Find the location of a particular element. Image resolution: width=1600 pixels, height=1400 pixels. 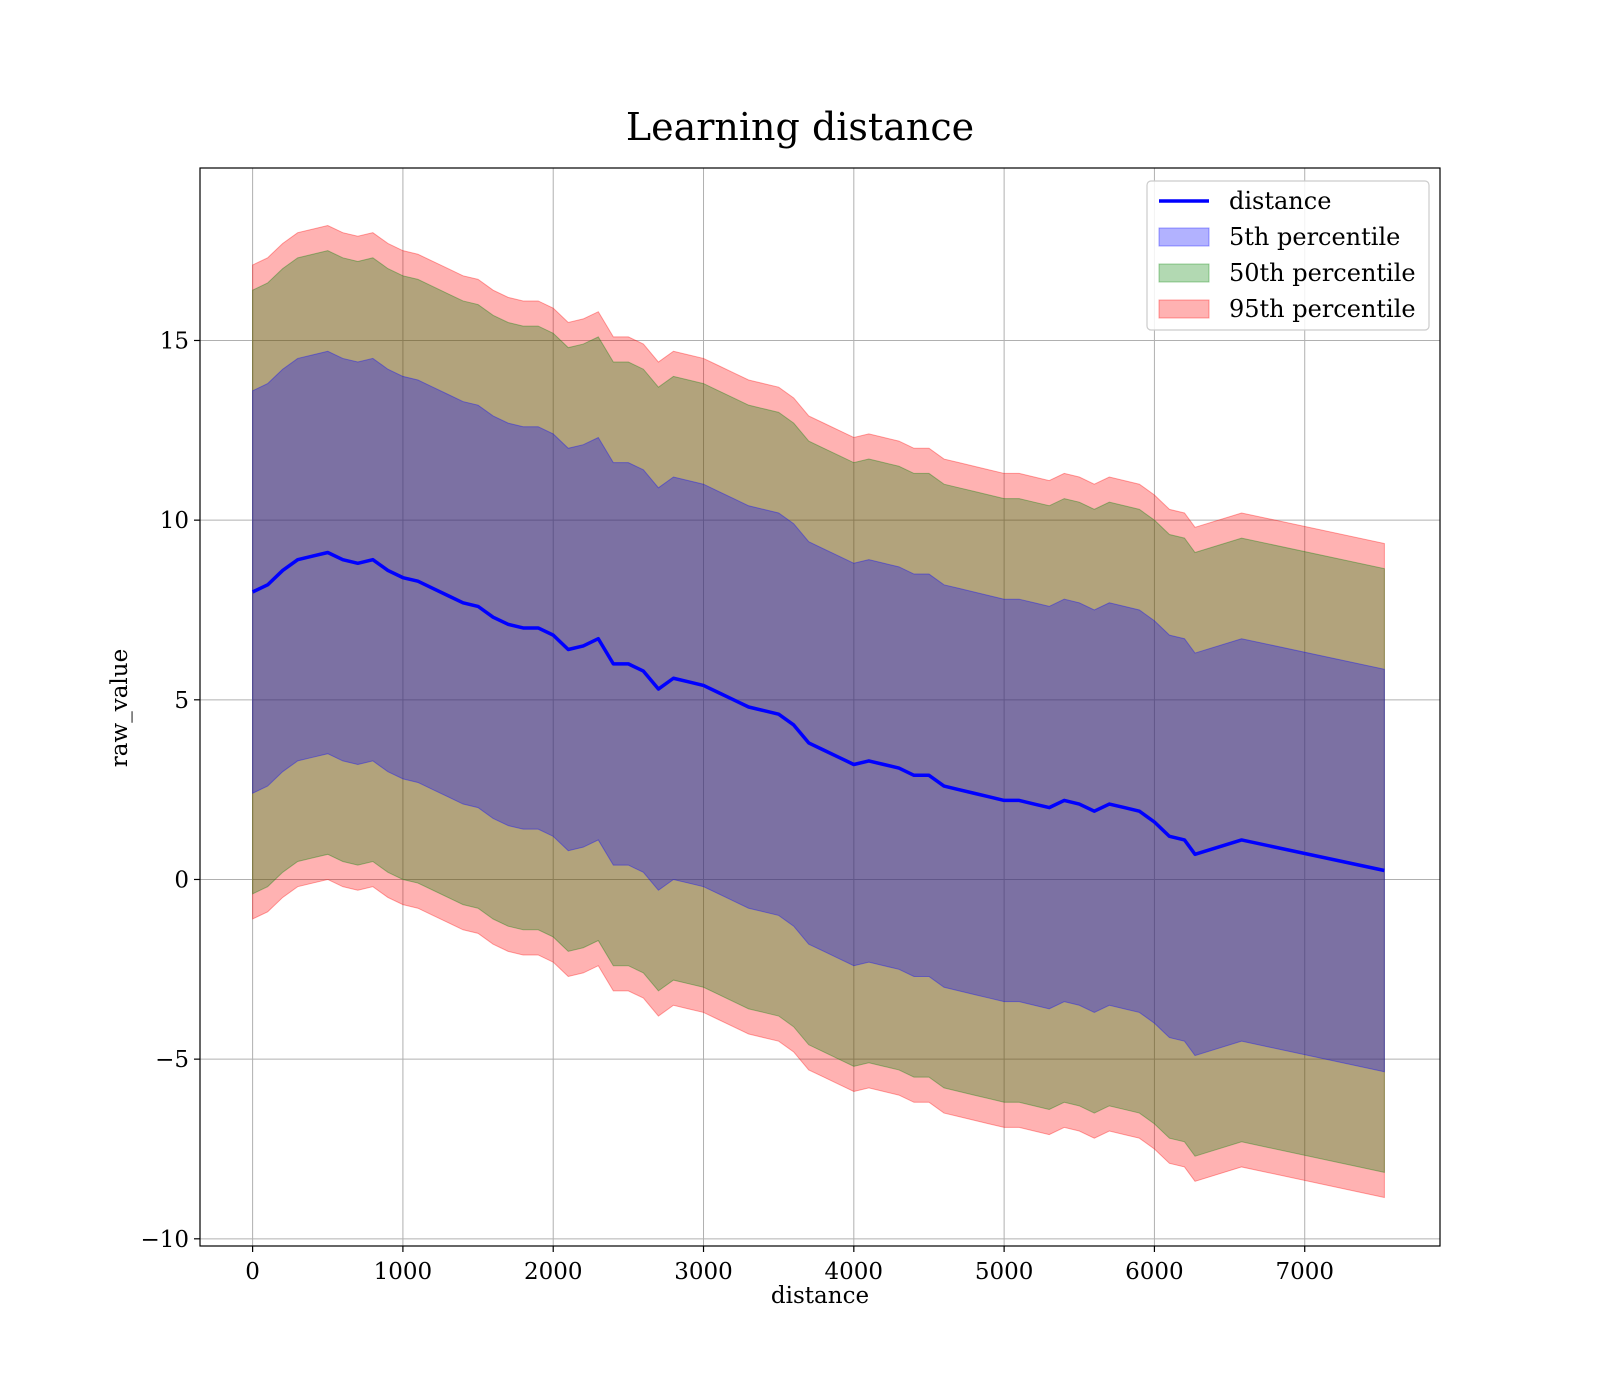

legend-swatch-50th-percentile is located at coordinates (1184, 273).